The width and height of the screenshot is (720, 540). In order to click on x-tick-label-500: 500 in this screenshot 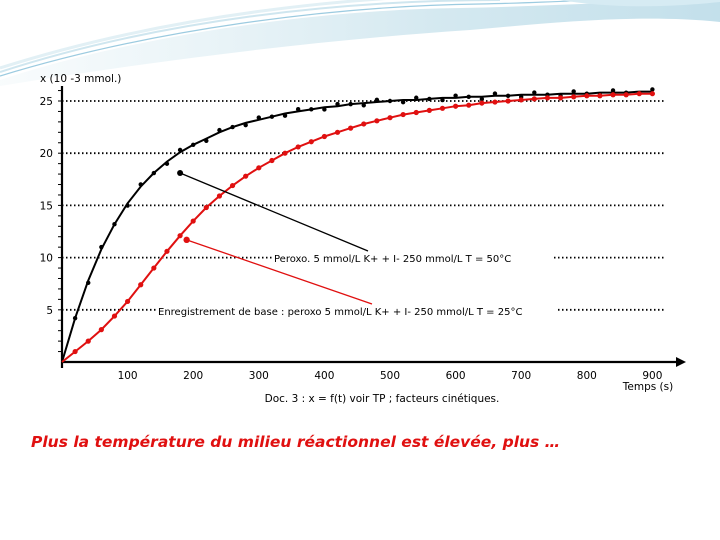, I will do `click(390, 376)`.